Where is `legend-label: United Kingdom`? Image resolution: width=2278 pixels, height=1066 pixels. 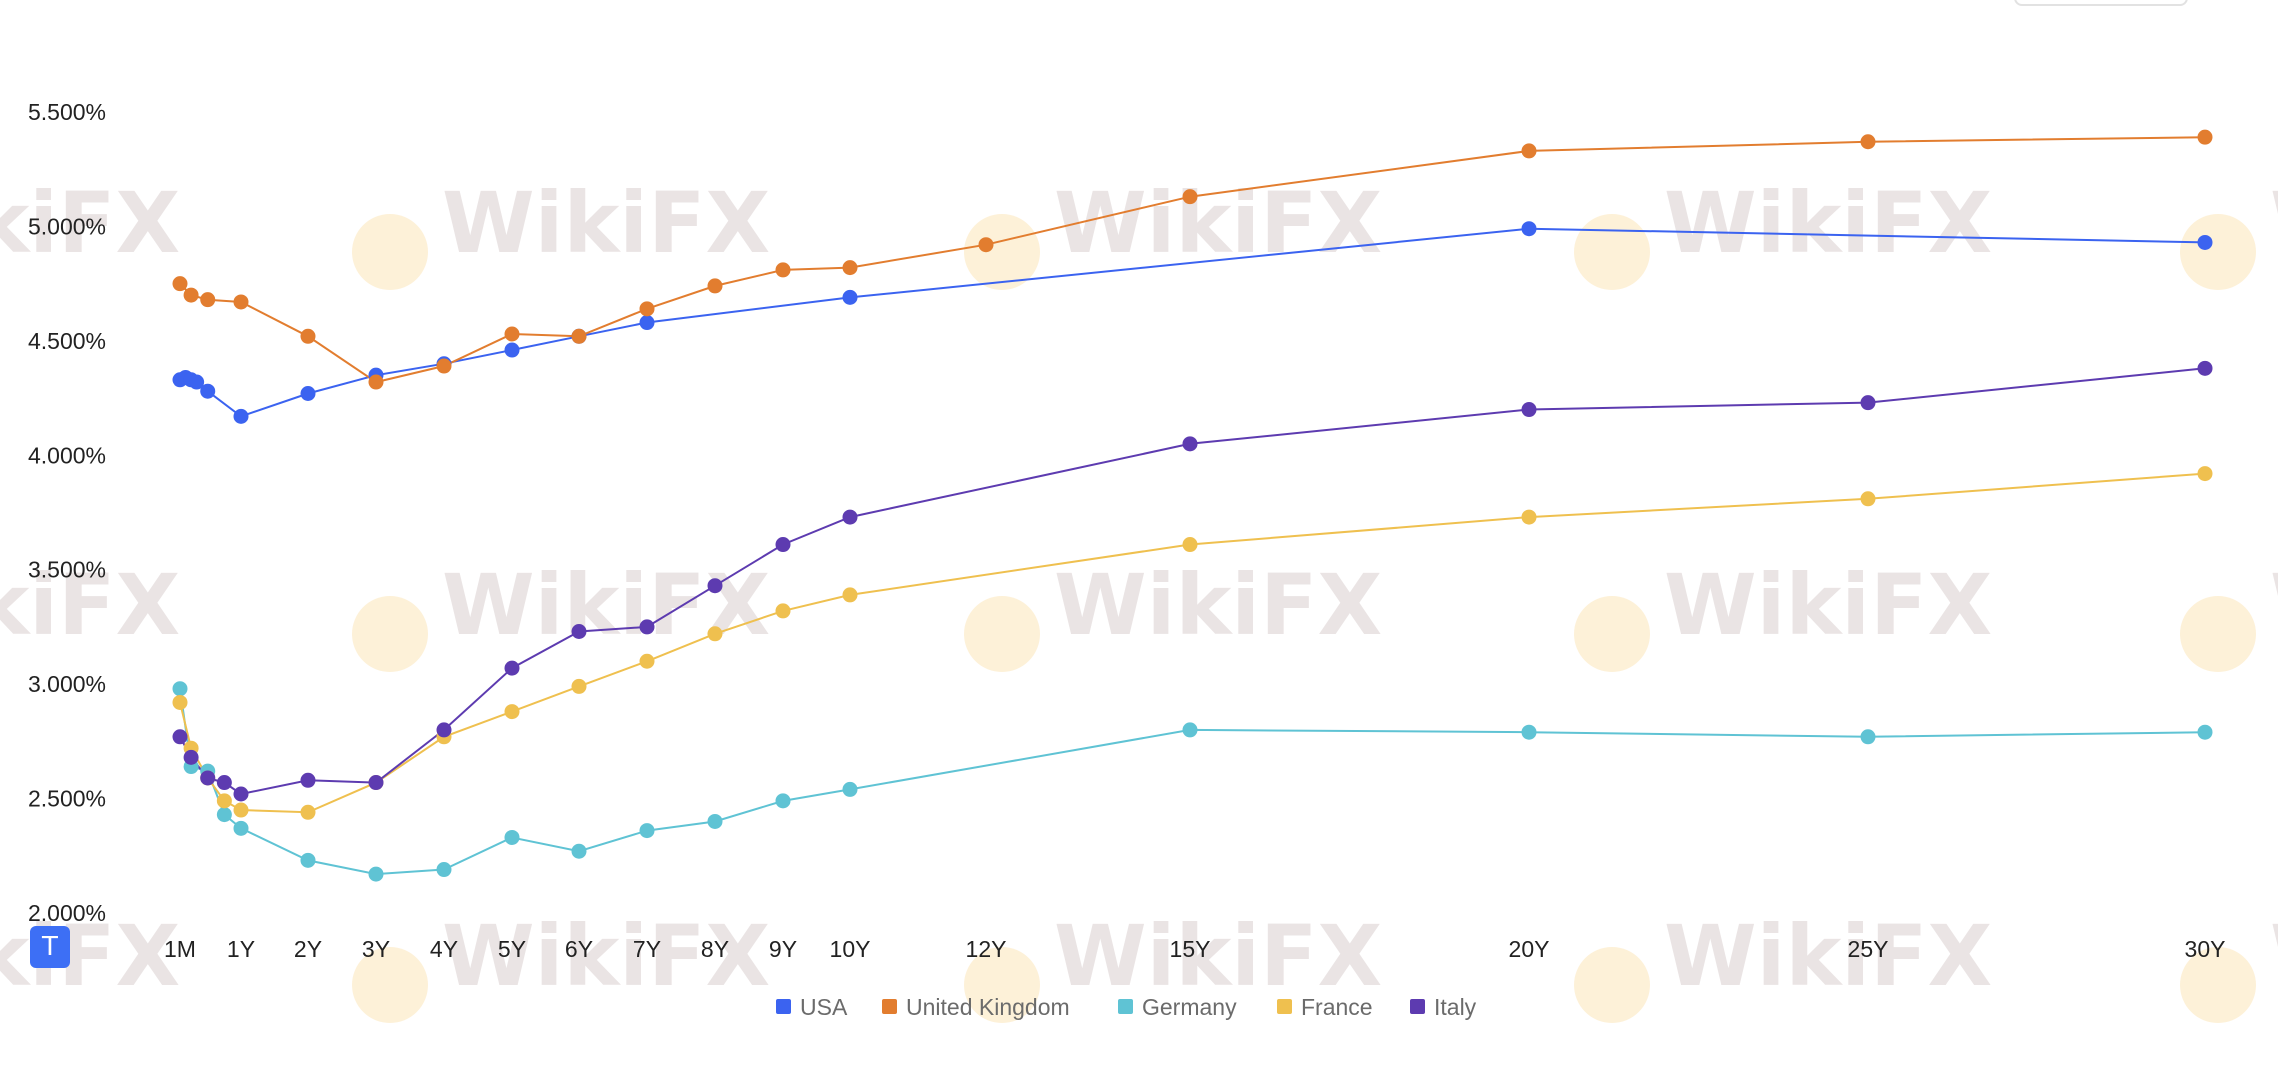
legend-label: United Kingdom is located at coordinates (988, 1007).